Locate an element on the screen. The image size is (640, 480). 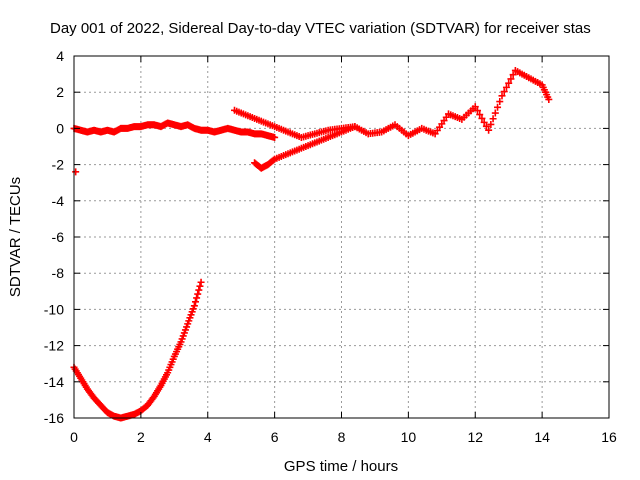
y-tick-label: 4 is located at coordinates (60, 56).